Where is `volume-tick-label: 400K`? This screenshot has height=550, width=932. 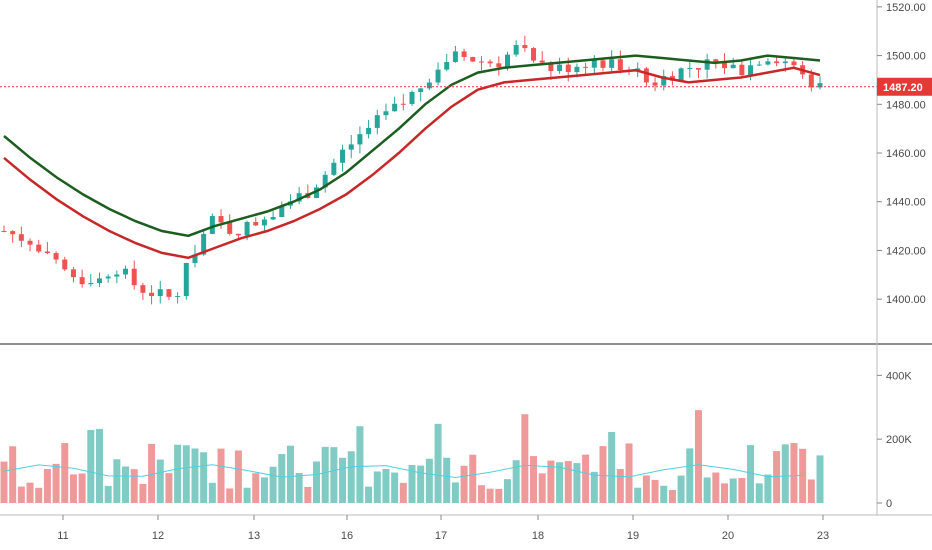 volume-tick-label: 400K is located at coordinates (899, 376).